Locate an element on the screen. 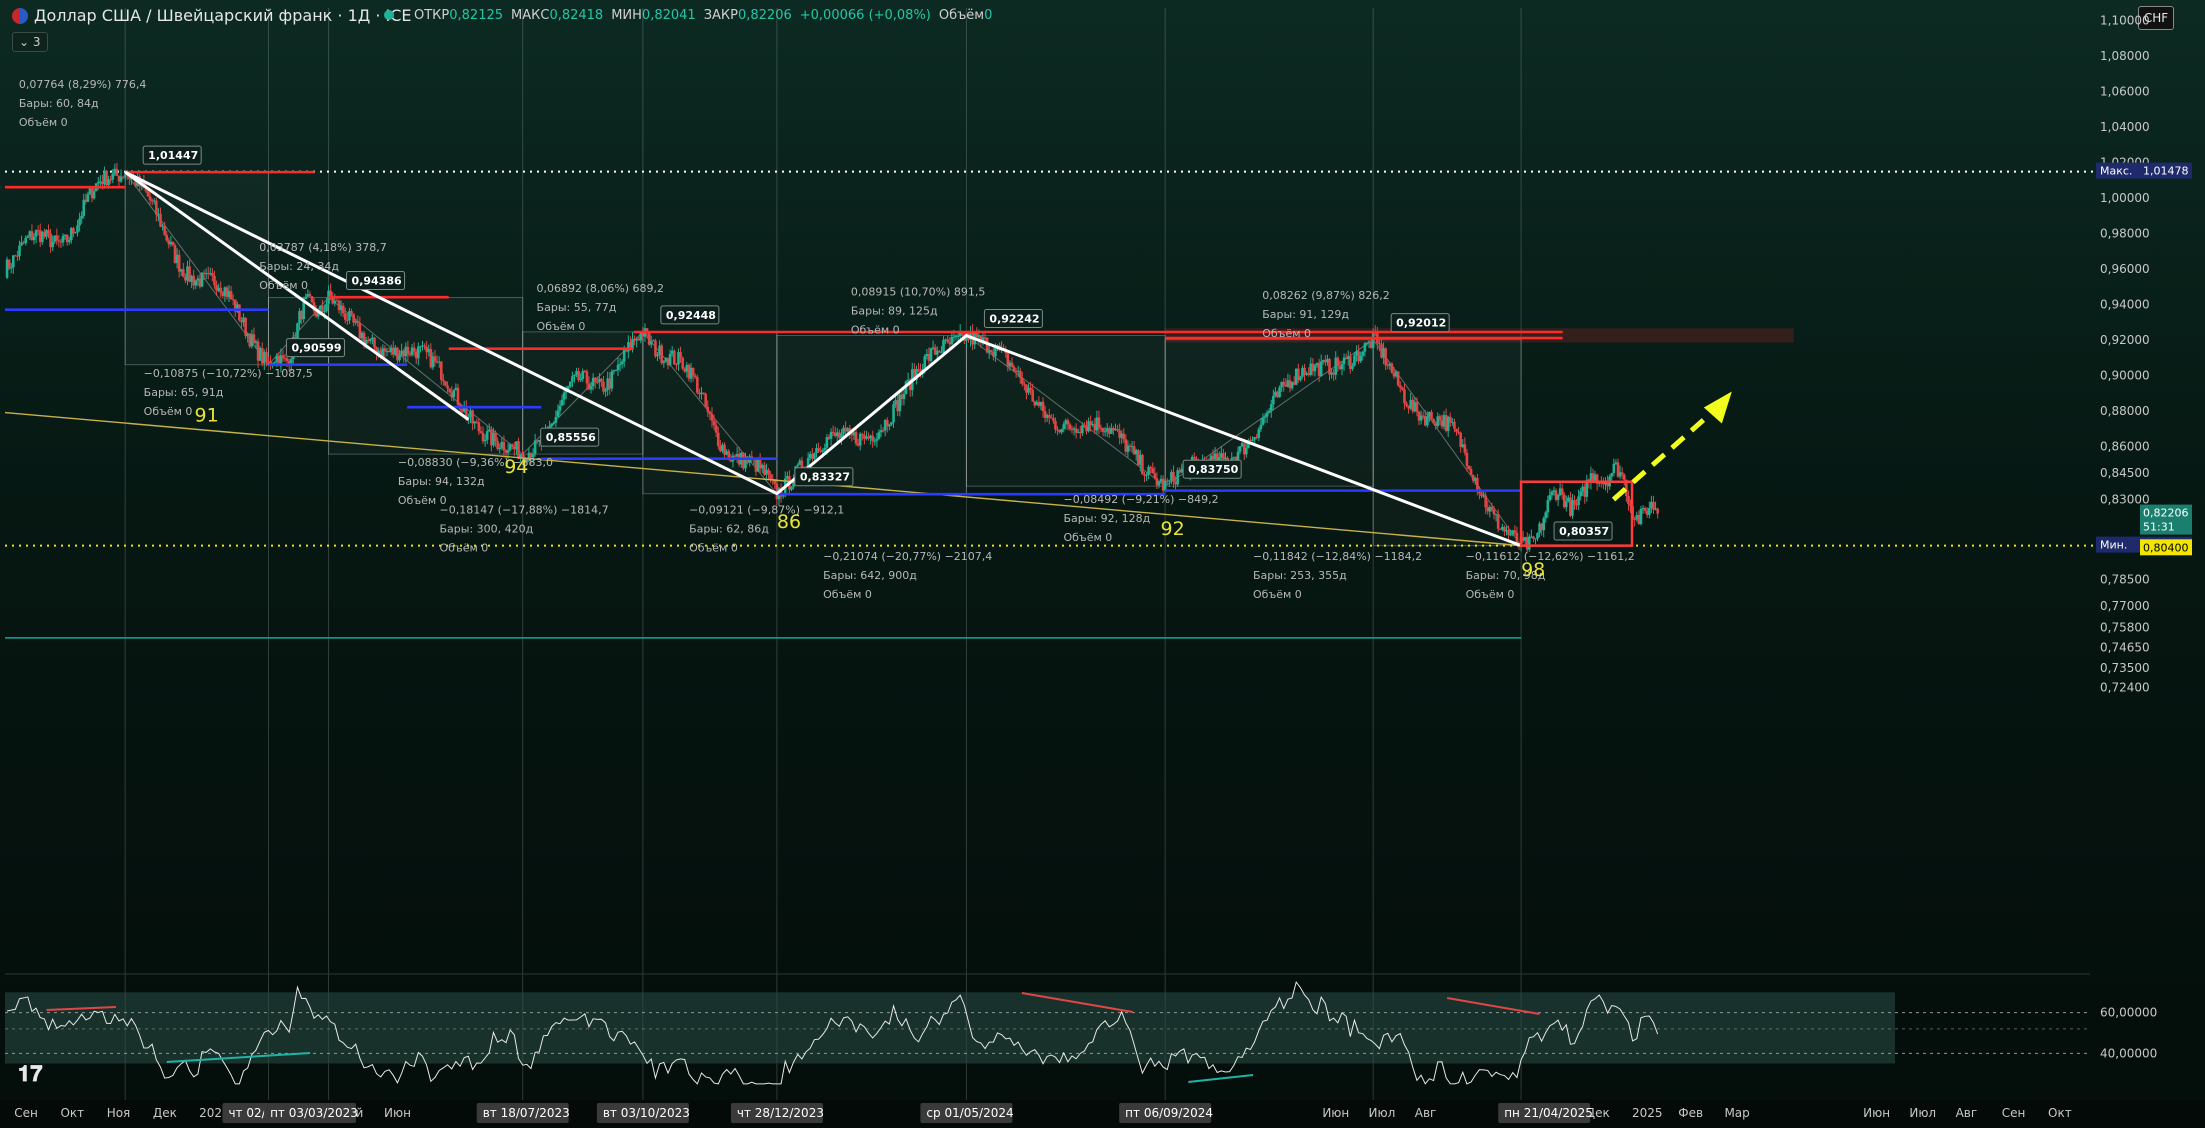  currency-button: CHF is located at coordinates (2156, 18).